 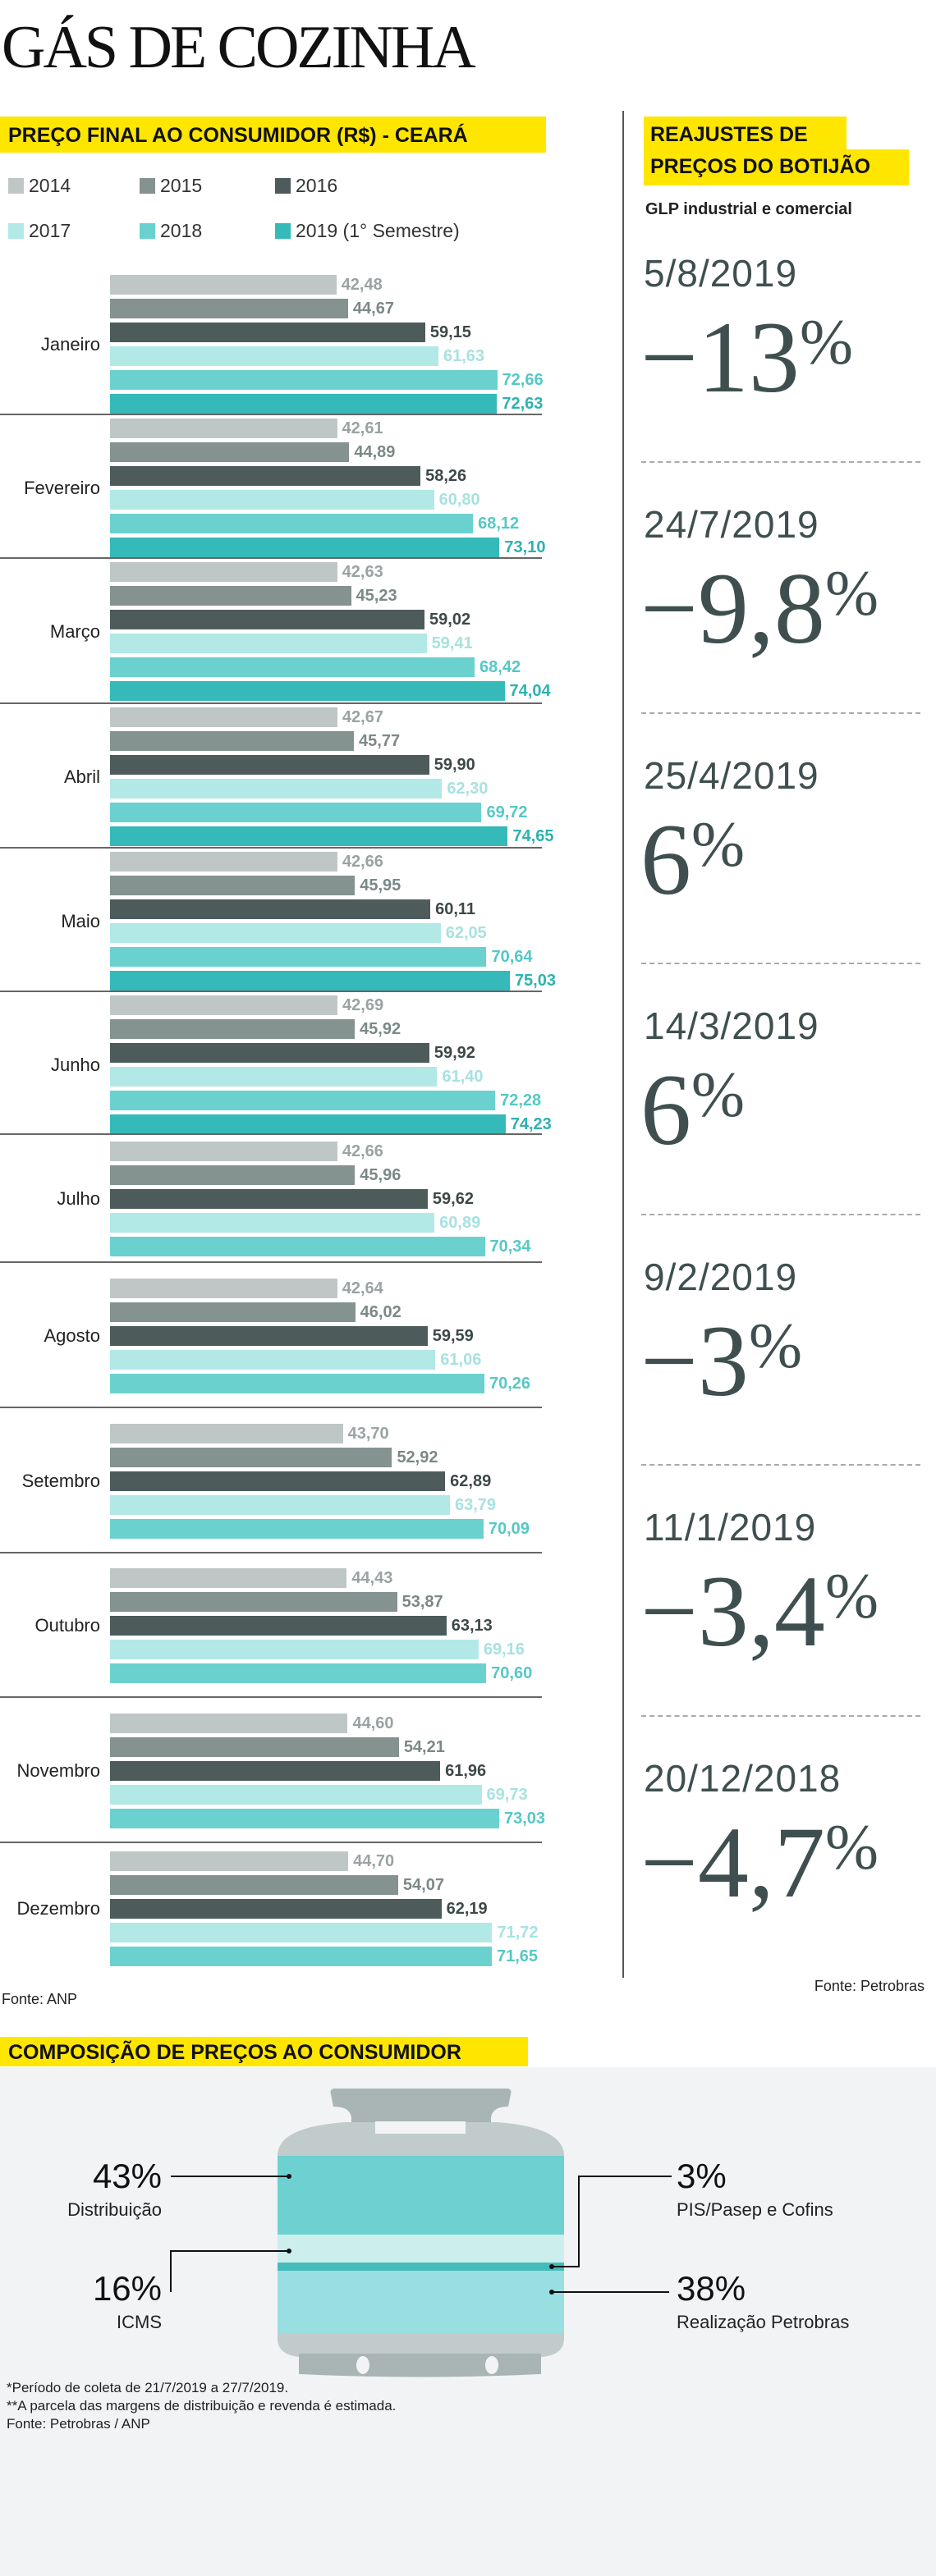 What do you see at coordinates (298, 957) in the screenshot?
I see `bar-2018-maio` at bounding box center [298, 957].